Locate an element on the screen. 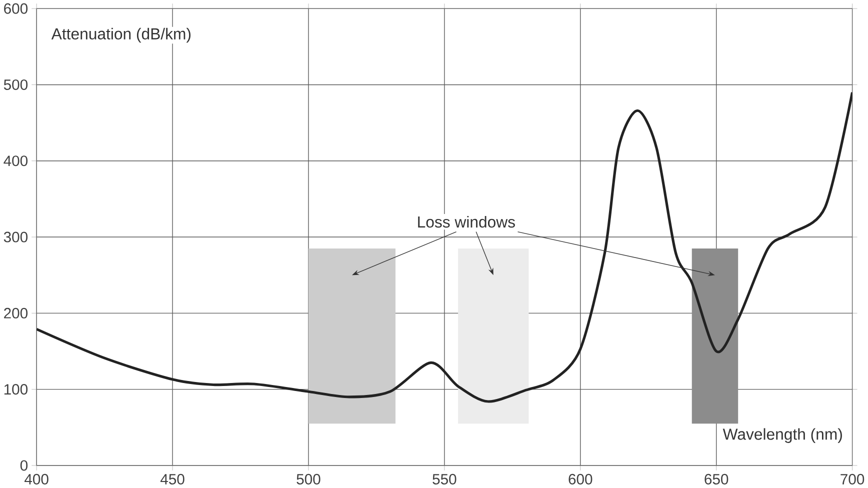  y-tick-label: 200 is located at coordinates (16, 313).